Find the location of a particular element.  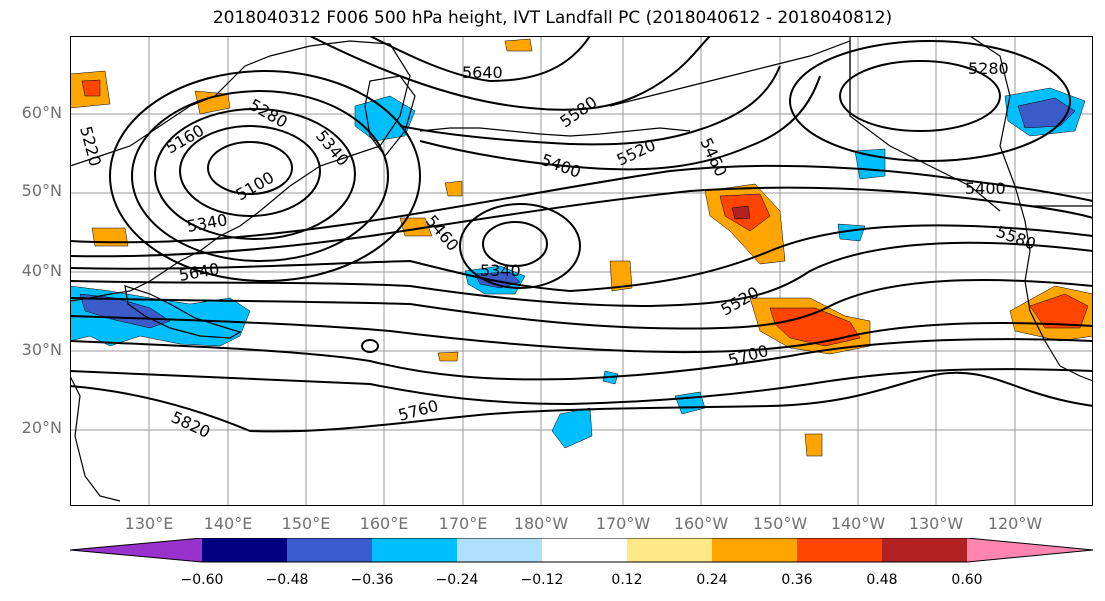

lon-label-170e: 170°E is located at coordinates (463, 523).